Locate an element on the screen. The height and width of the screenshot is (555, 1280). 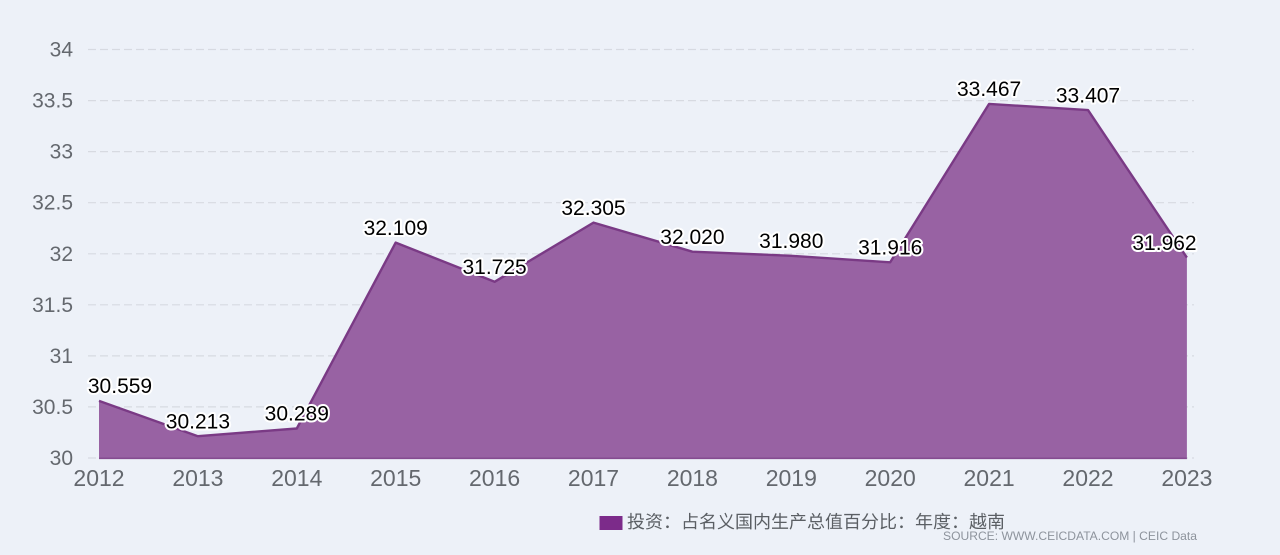
svg-text: 31.916 is located at coordinates (890, 248).